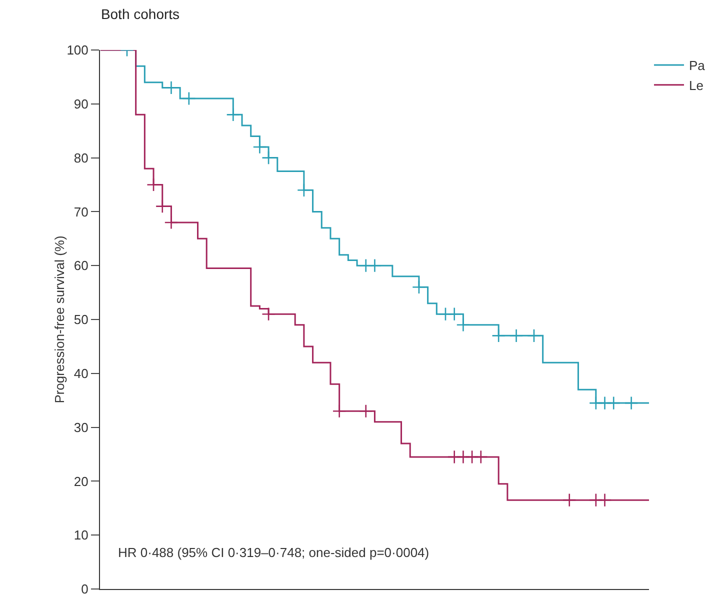  What do you see at coordinates (81, 320) in the screenshot?
I see `y-tick-label: 50` at bounding box center [81, 320].